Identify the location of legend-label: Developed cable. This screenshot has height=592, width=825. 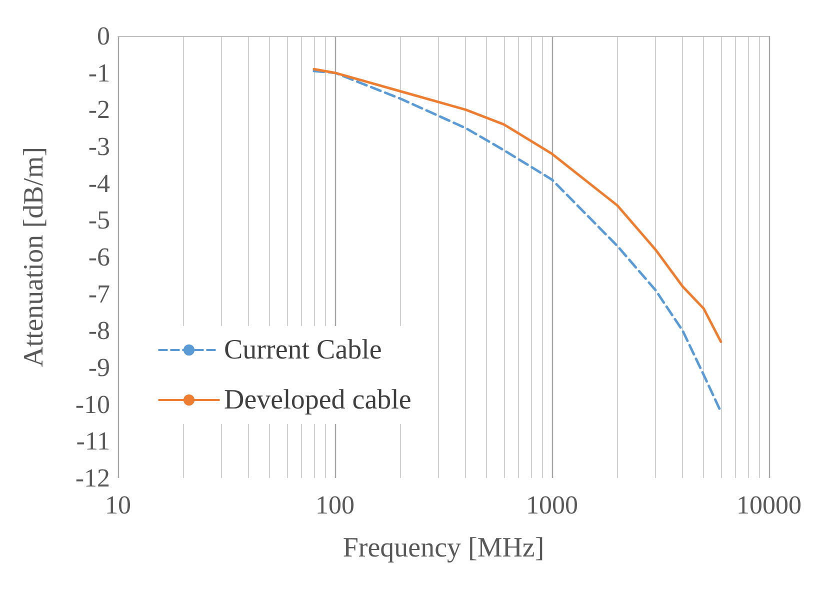
(318, 400).